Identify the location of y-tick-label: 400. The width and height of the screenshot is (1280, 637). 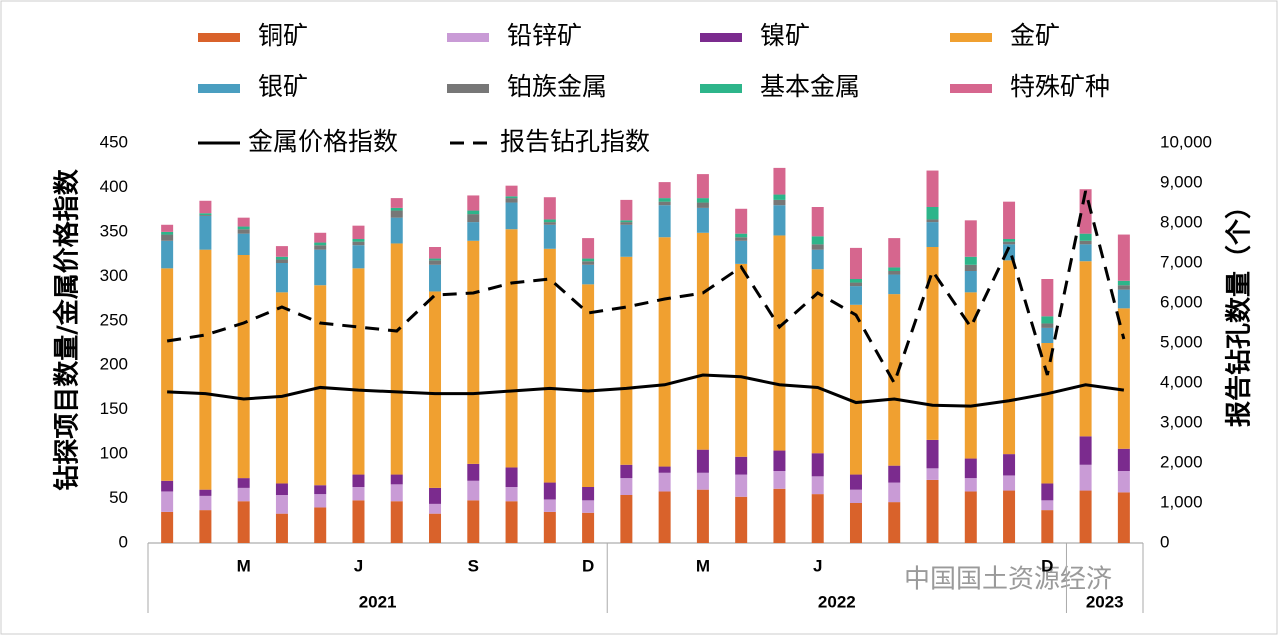
(114, 186).